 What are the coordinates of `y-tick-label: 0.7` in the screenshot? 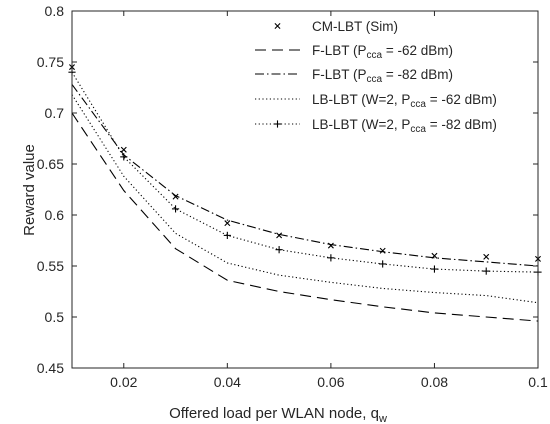 It's located at (55, 113).